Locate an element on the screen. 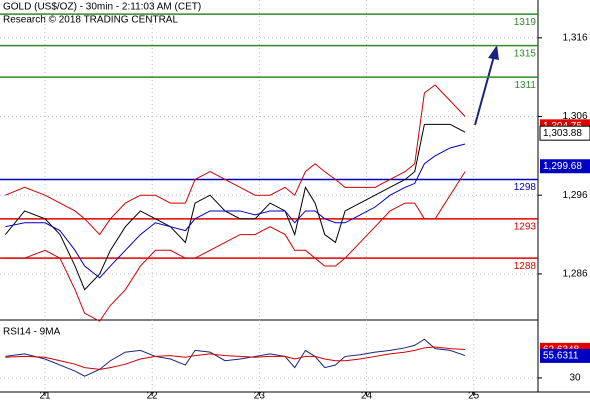 The width and height of the screenshot is (590, 400). rsi-title: RSI14 - 9MA is located at coordinates (32, 332).